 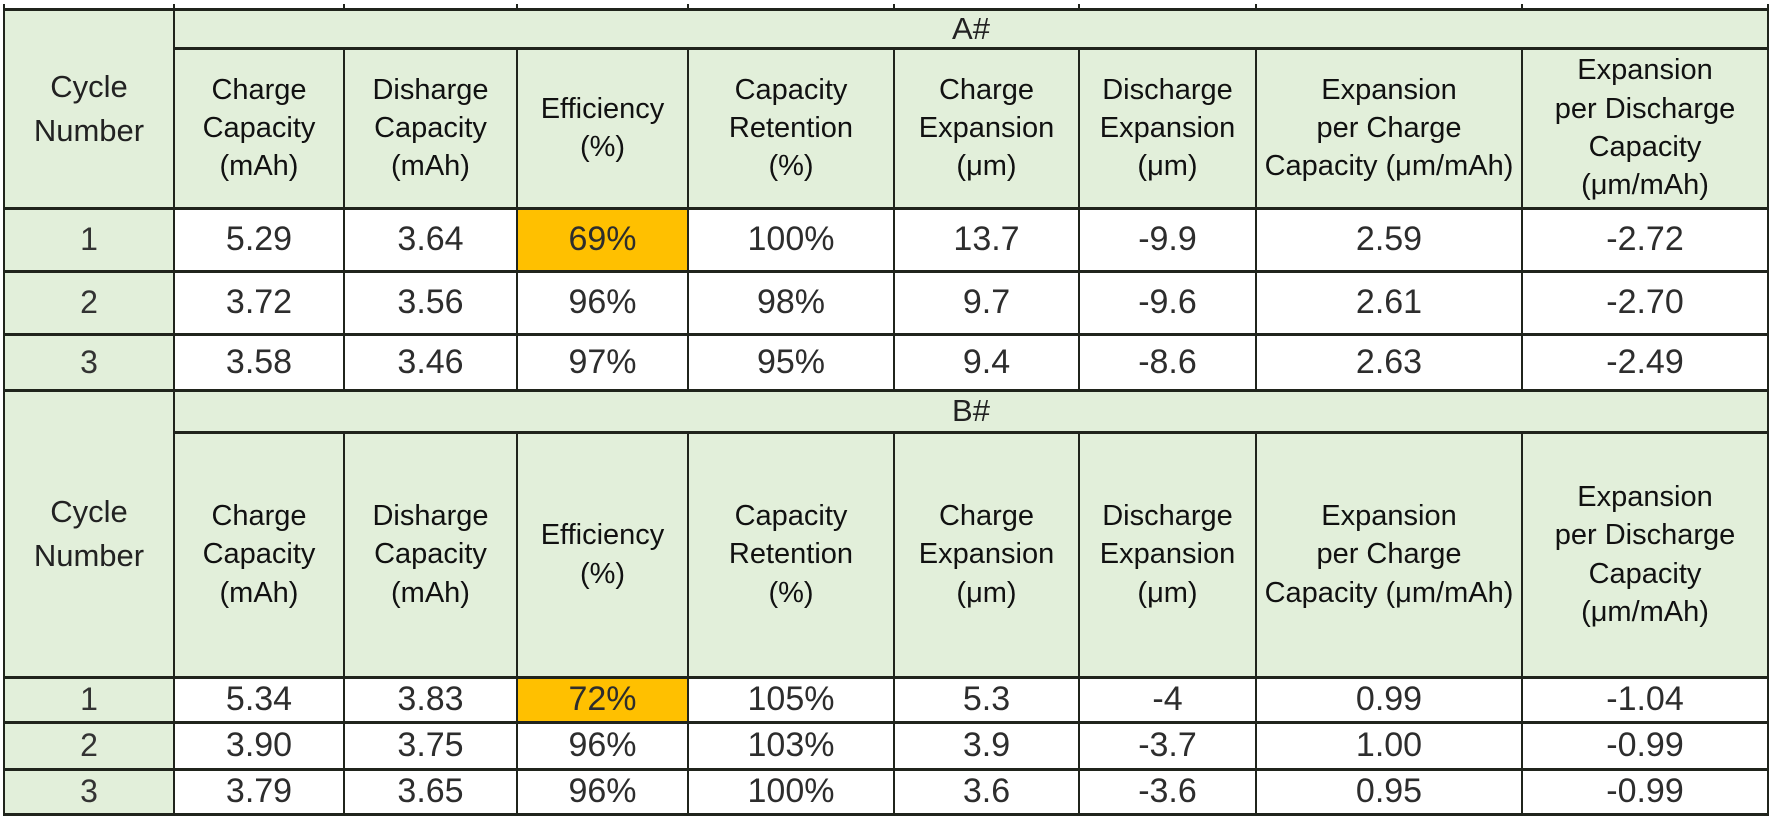 I want to click on header-capacity-retention-a: Capacity Retention (%), so click(x=791, y=128).